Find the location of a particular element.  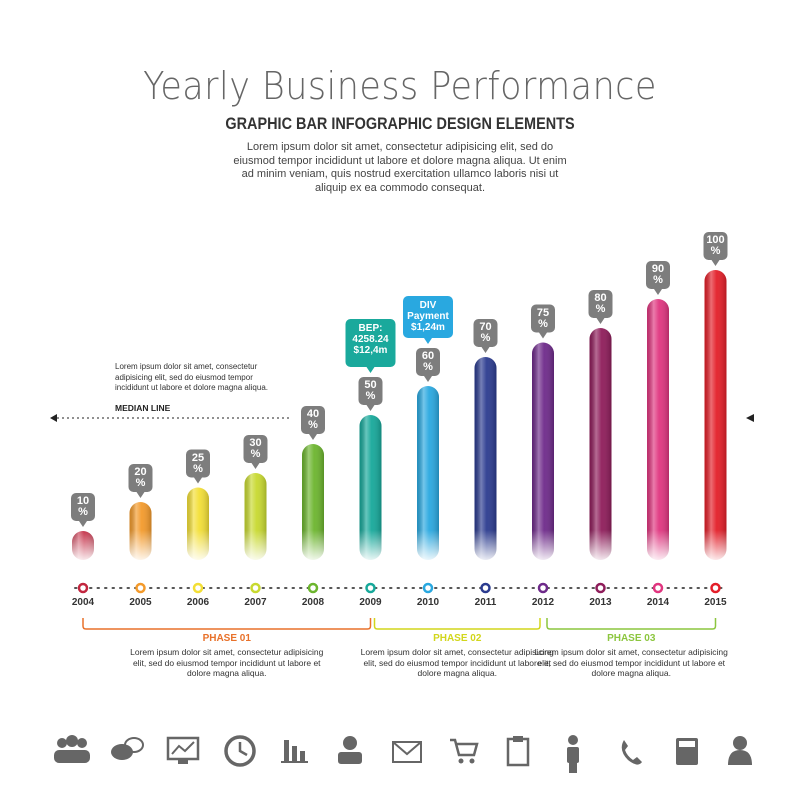

icon-clipboard is located at coordinates (518, 751).